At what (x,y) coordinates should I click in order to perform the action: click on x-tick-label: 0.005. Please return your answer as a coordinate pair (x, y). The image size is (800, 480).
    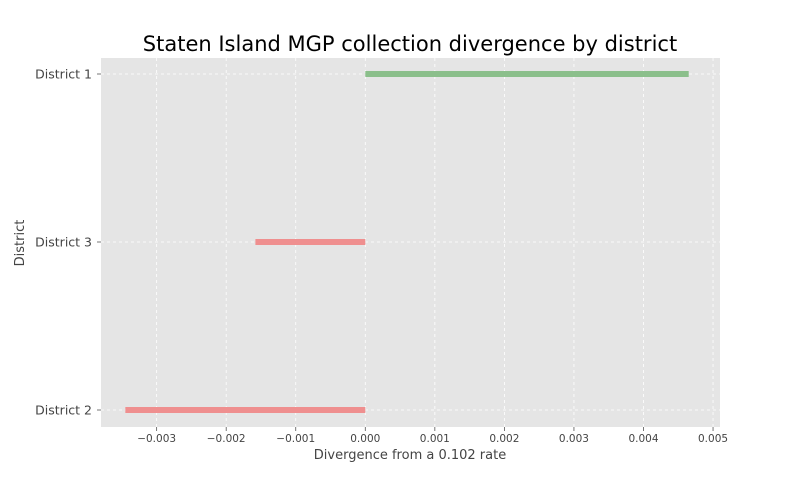
    Looking at the image, I should click on (713, 439).